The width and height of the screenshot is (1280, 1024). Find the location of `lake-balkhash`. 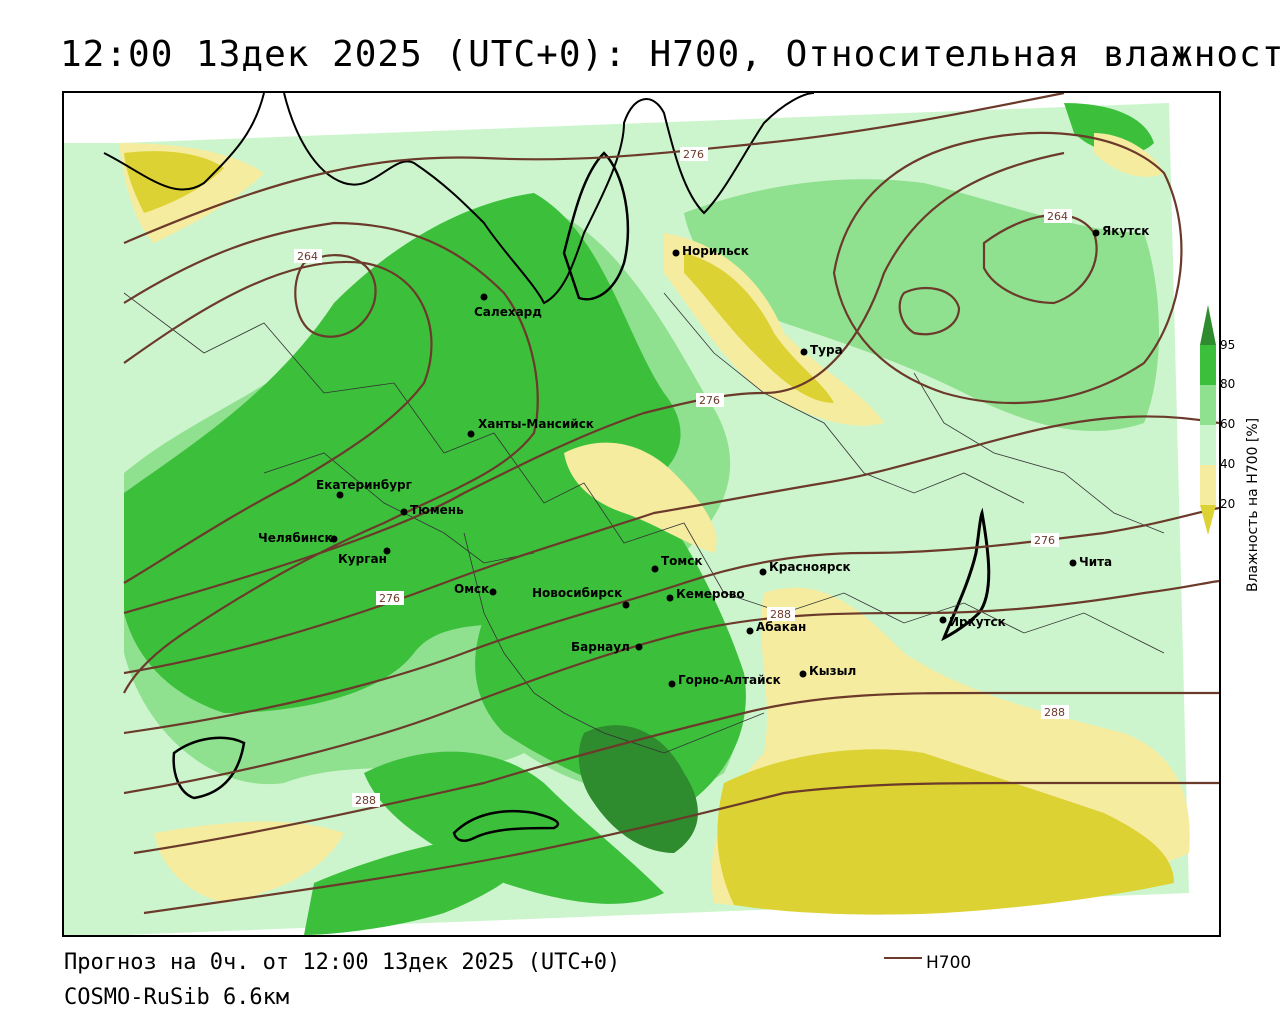

lake-balkhash is located at coordinates (506, 825).